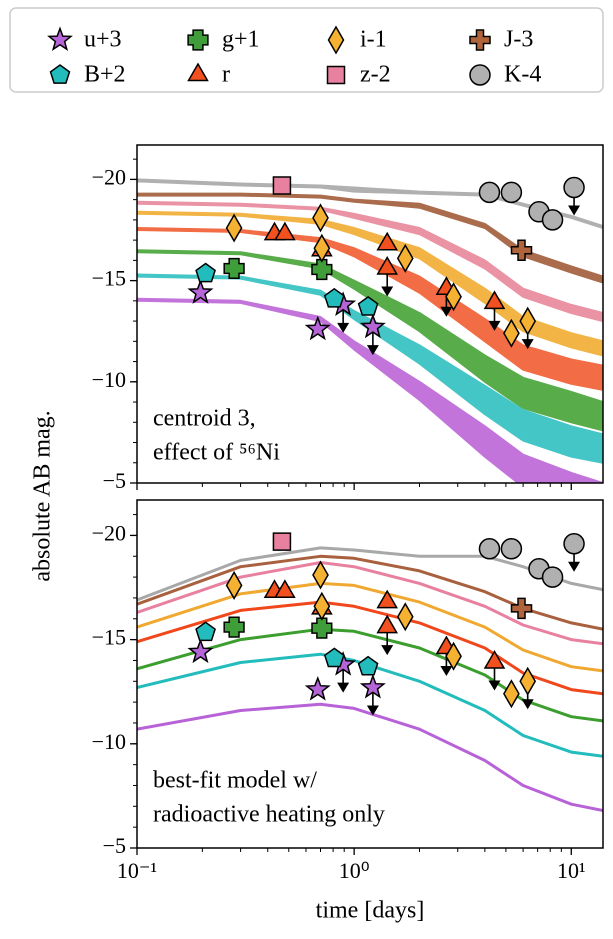 The image size is (613, 939). I want to click on legend-label: g+1, so click(241, 40).